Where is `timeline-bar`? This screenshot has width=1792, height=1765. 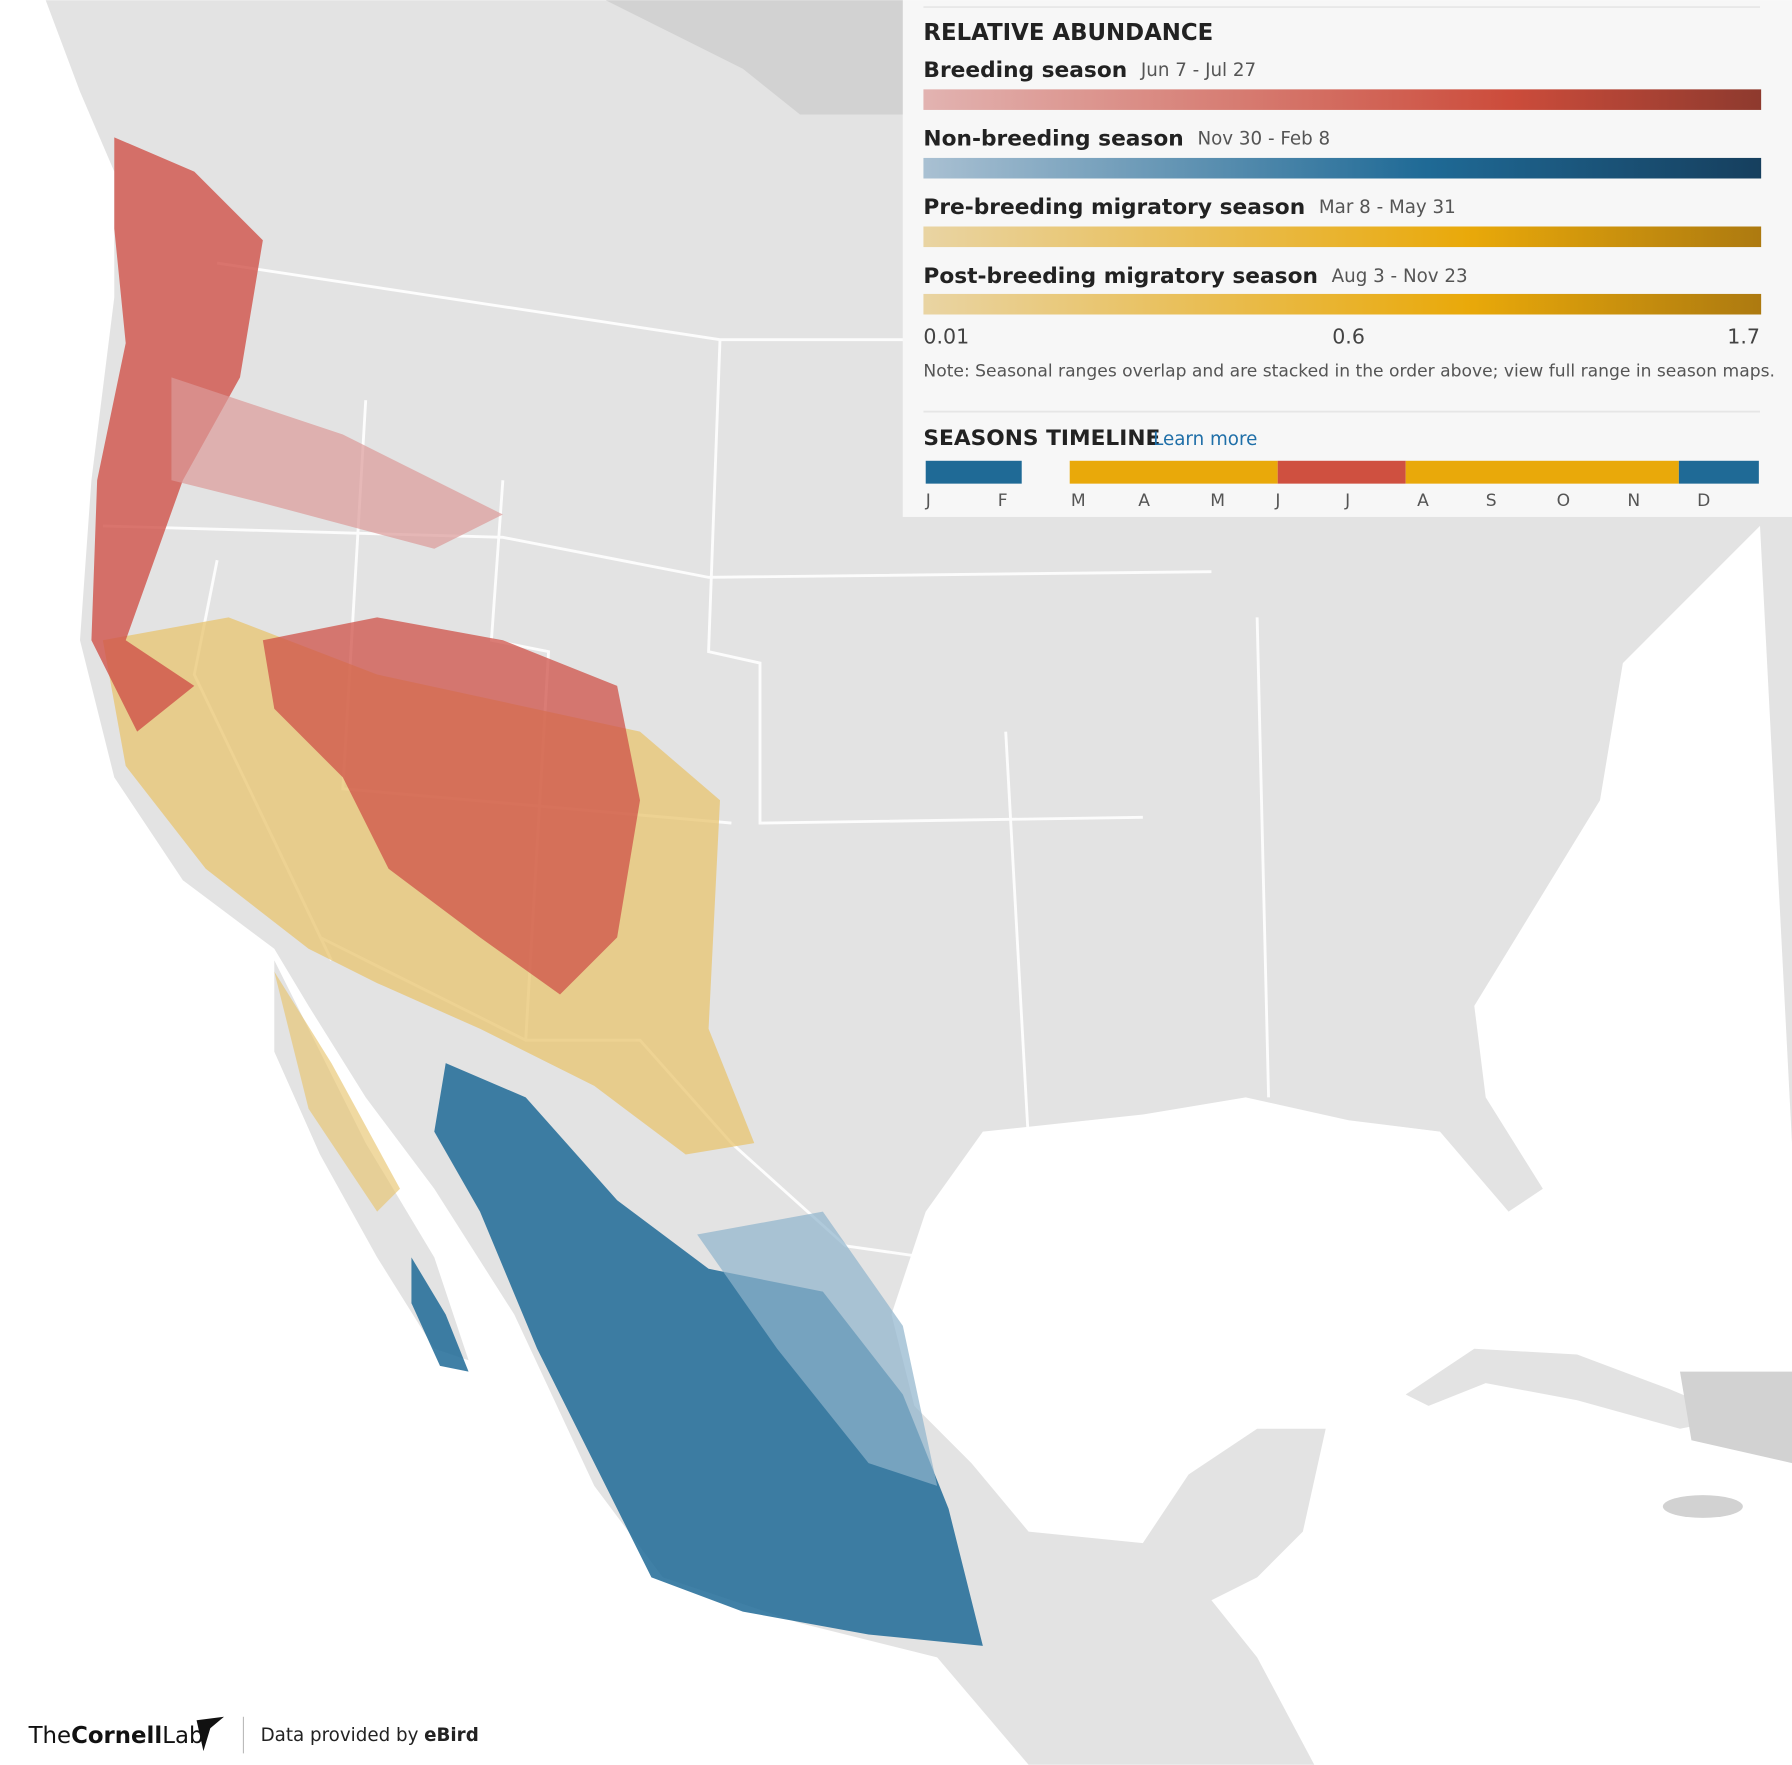
timeline-bar is located at coordinates (1342, 472).